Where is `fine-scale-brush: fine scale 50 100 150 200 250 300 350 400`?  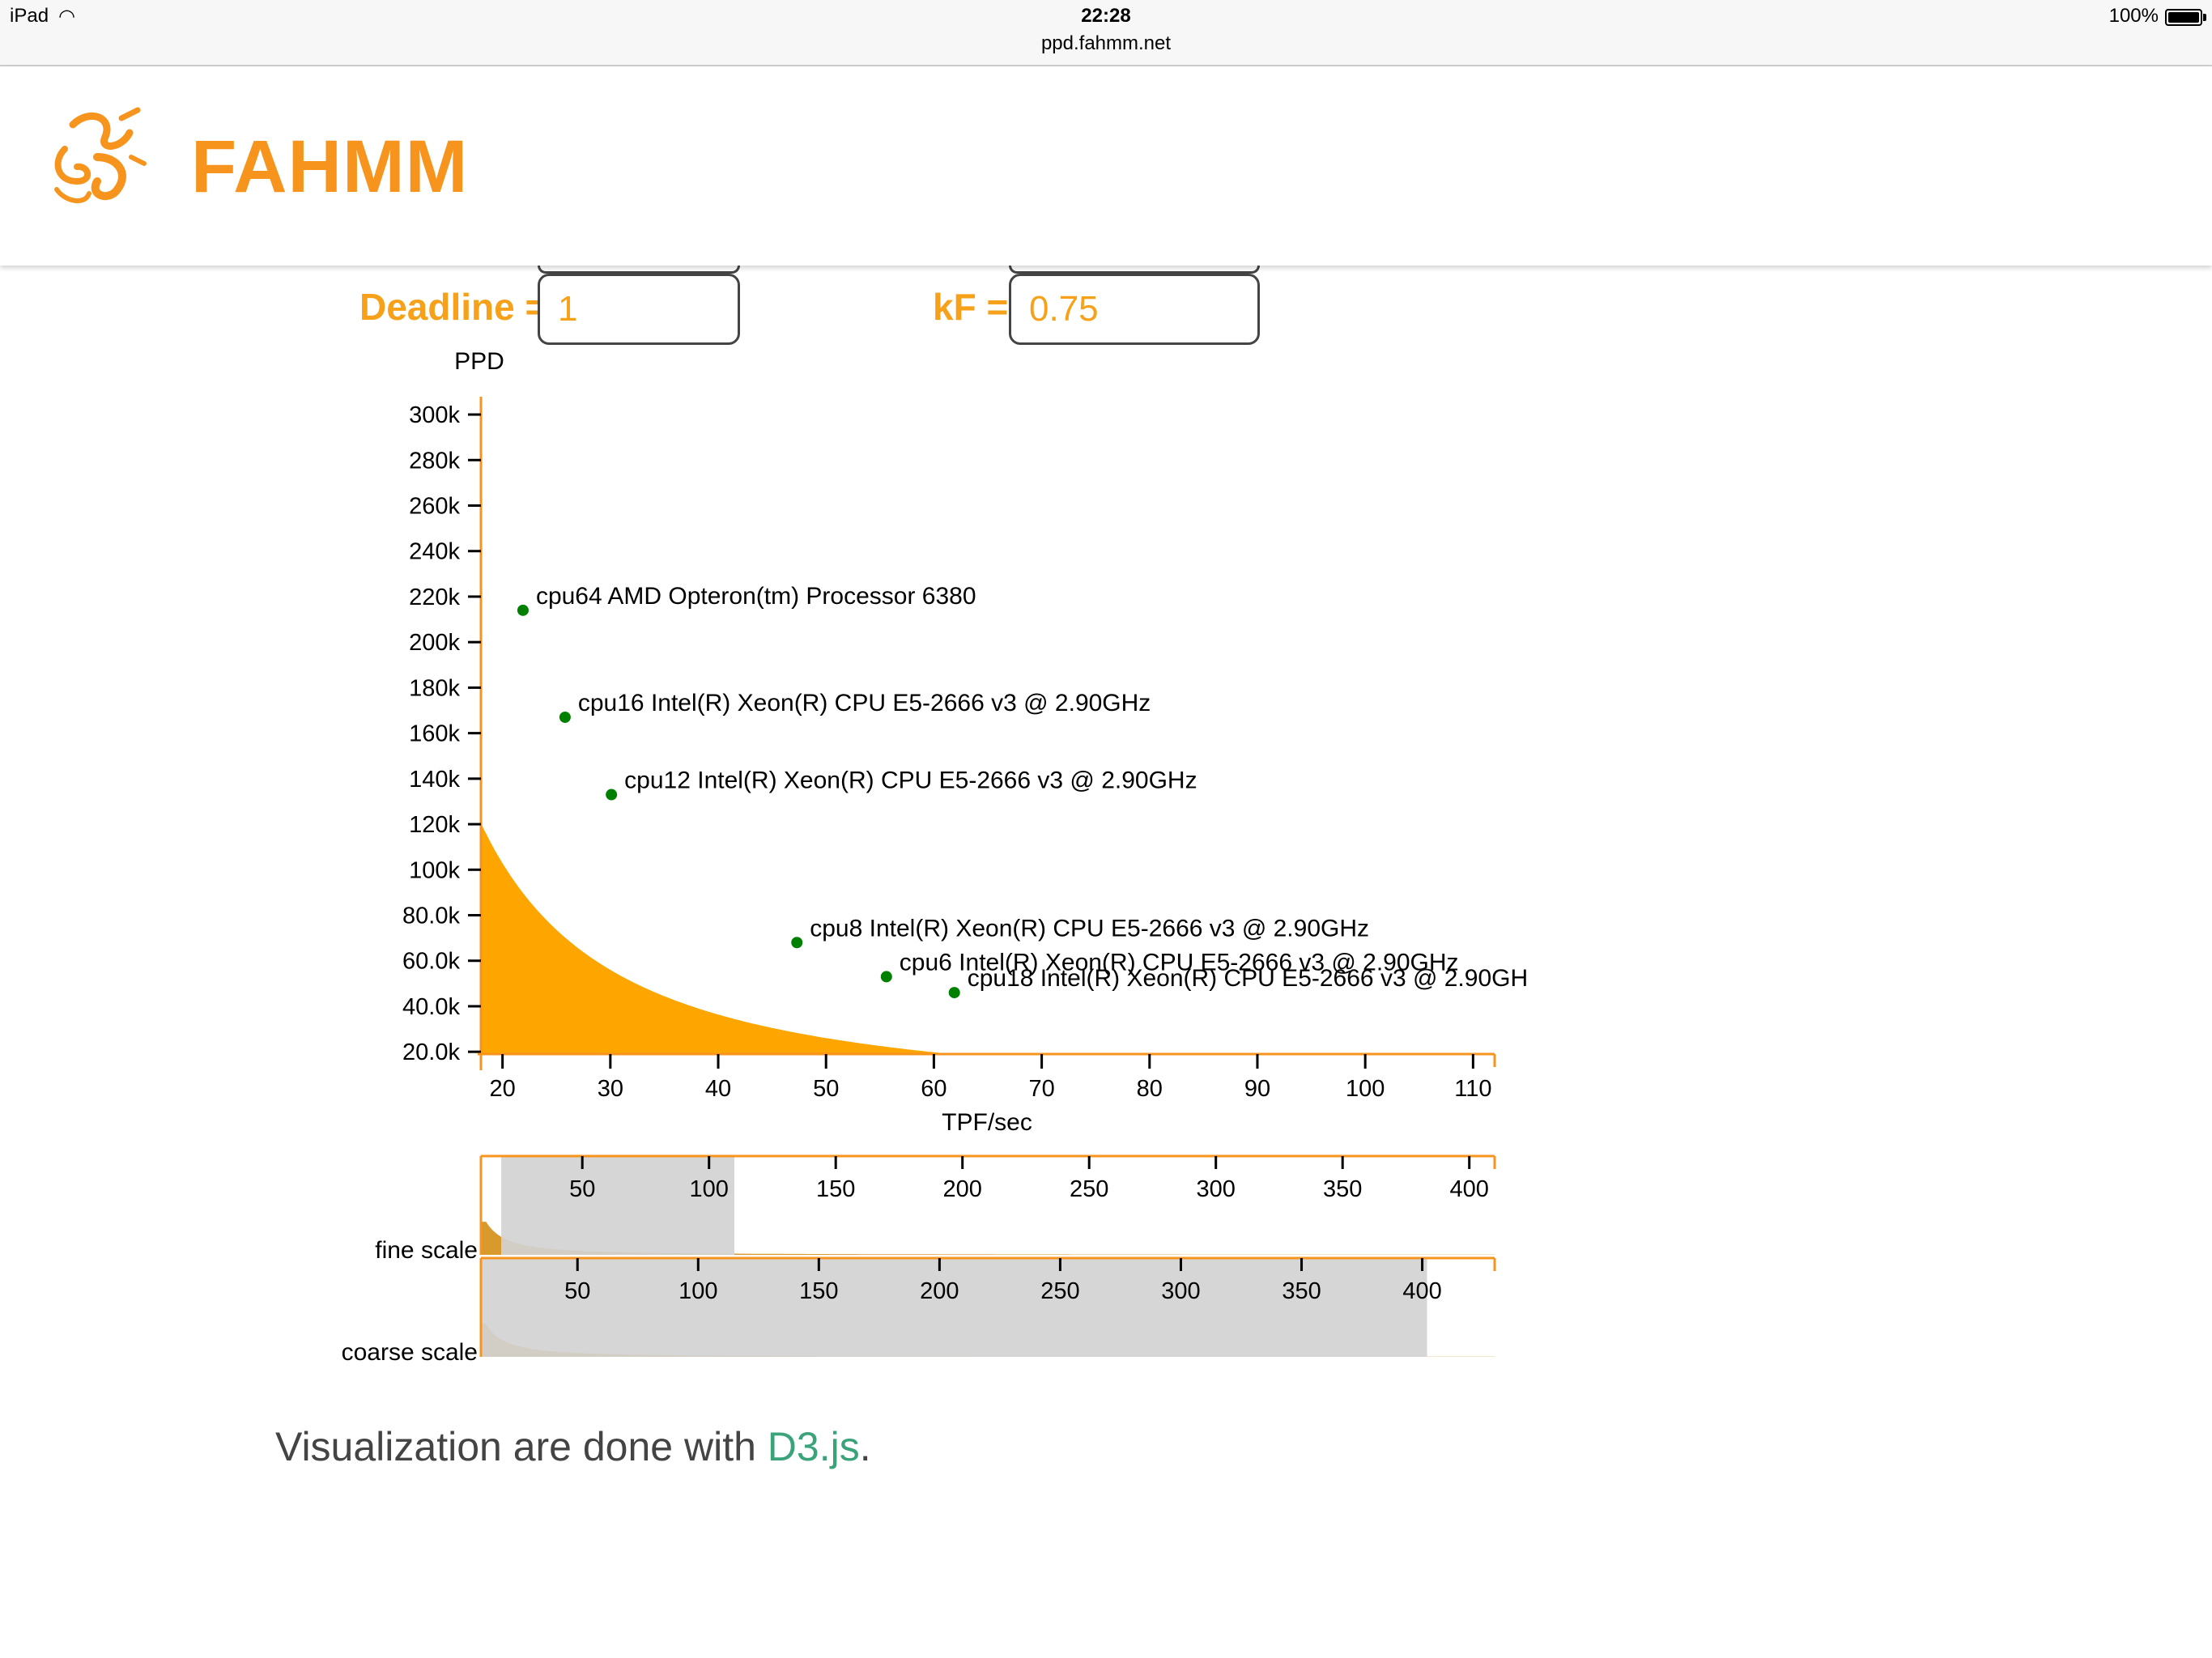 fine-scale-brush: fine scale 50 100 150 200 250 300 350 400 is located at coordinates (936, 1209).